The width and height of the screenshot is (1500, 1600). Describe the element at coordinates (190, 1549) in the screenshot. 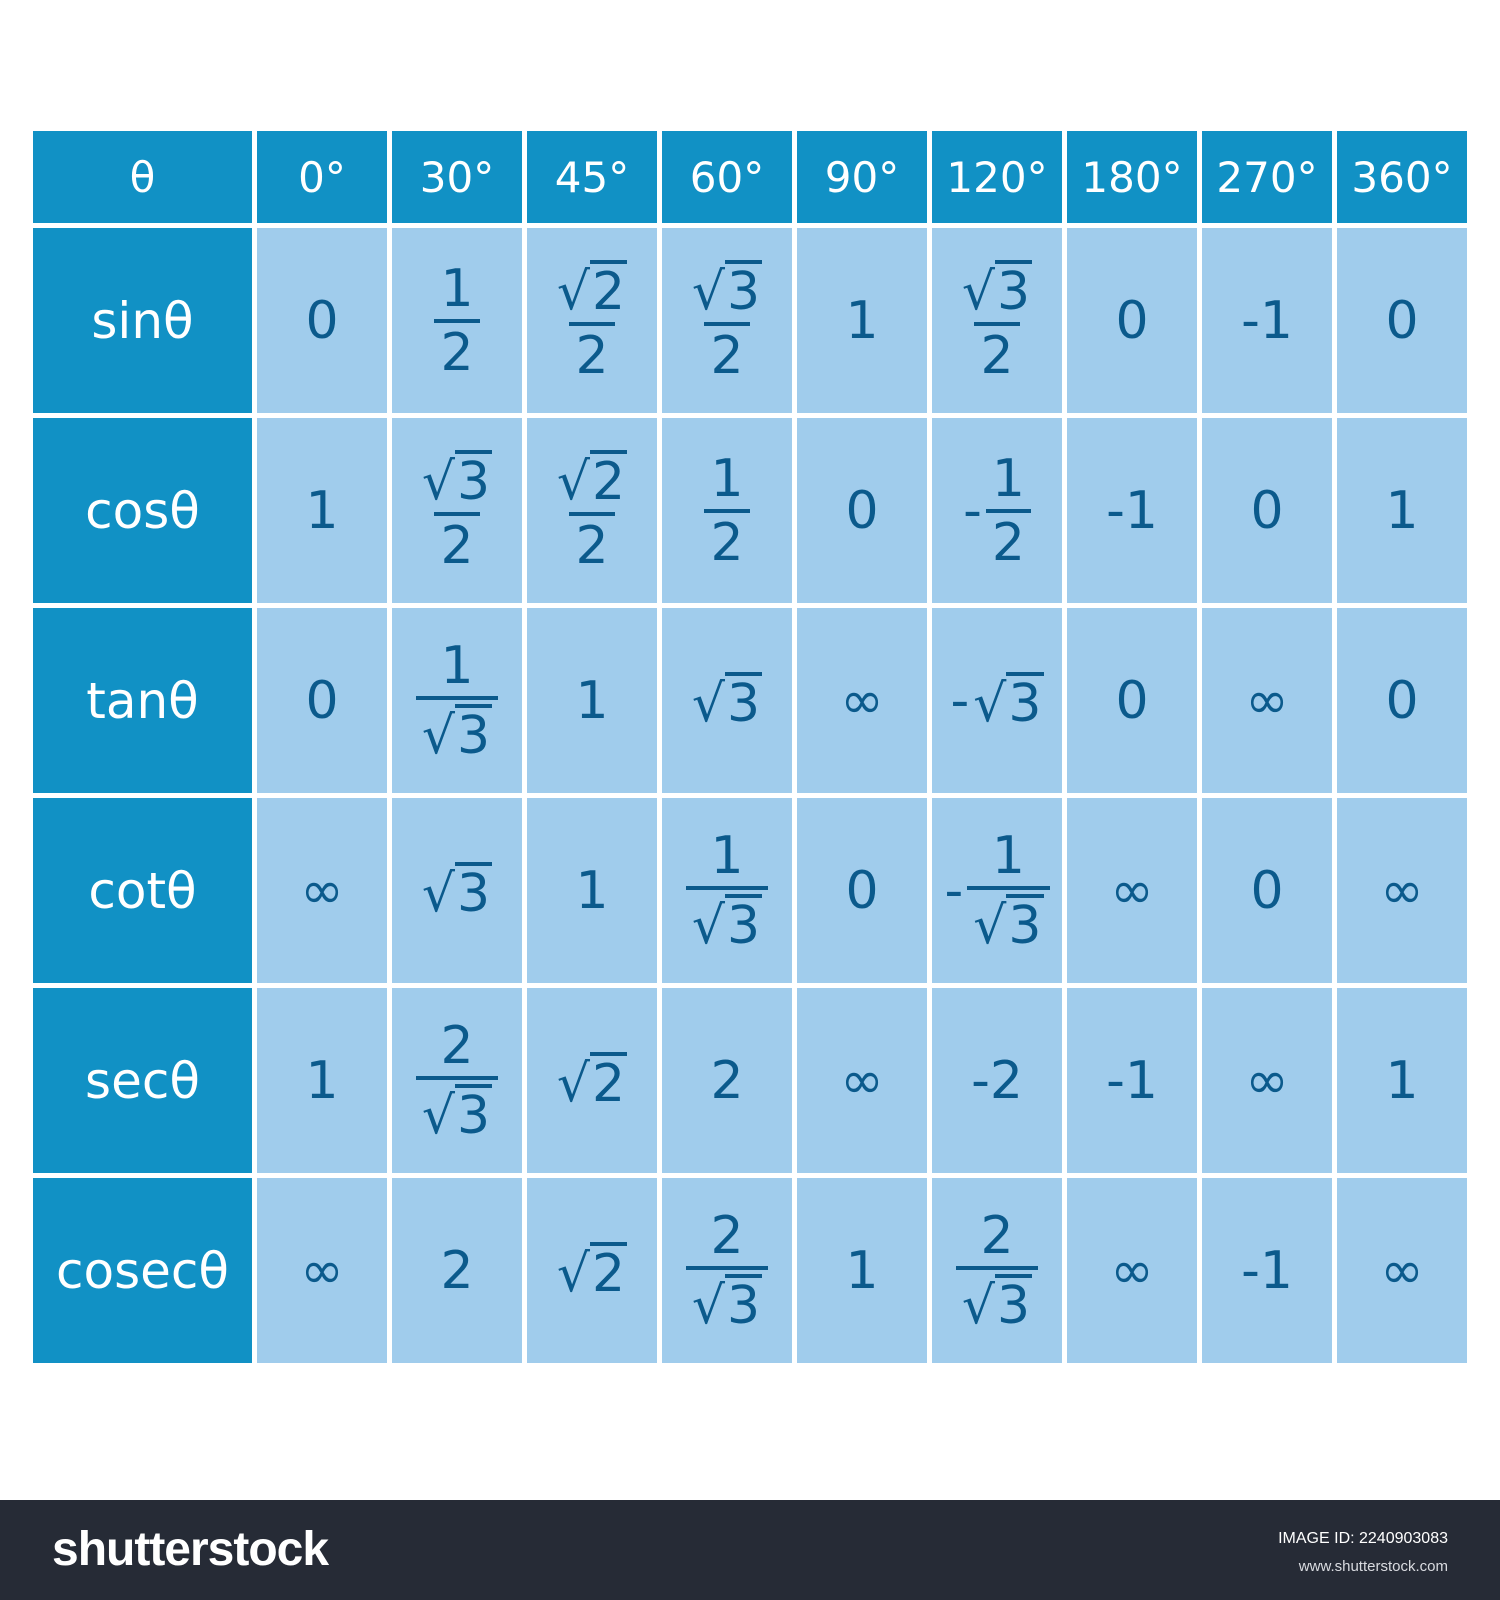

I see `brand-logo: shutterstock` at that location.